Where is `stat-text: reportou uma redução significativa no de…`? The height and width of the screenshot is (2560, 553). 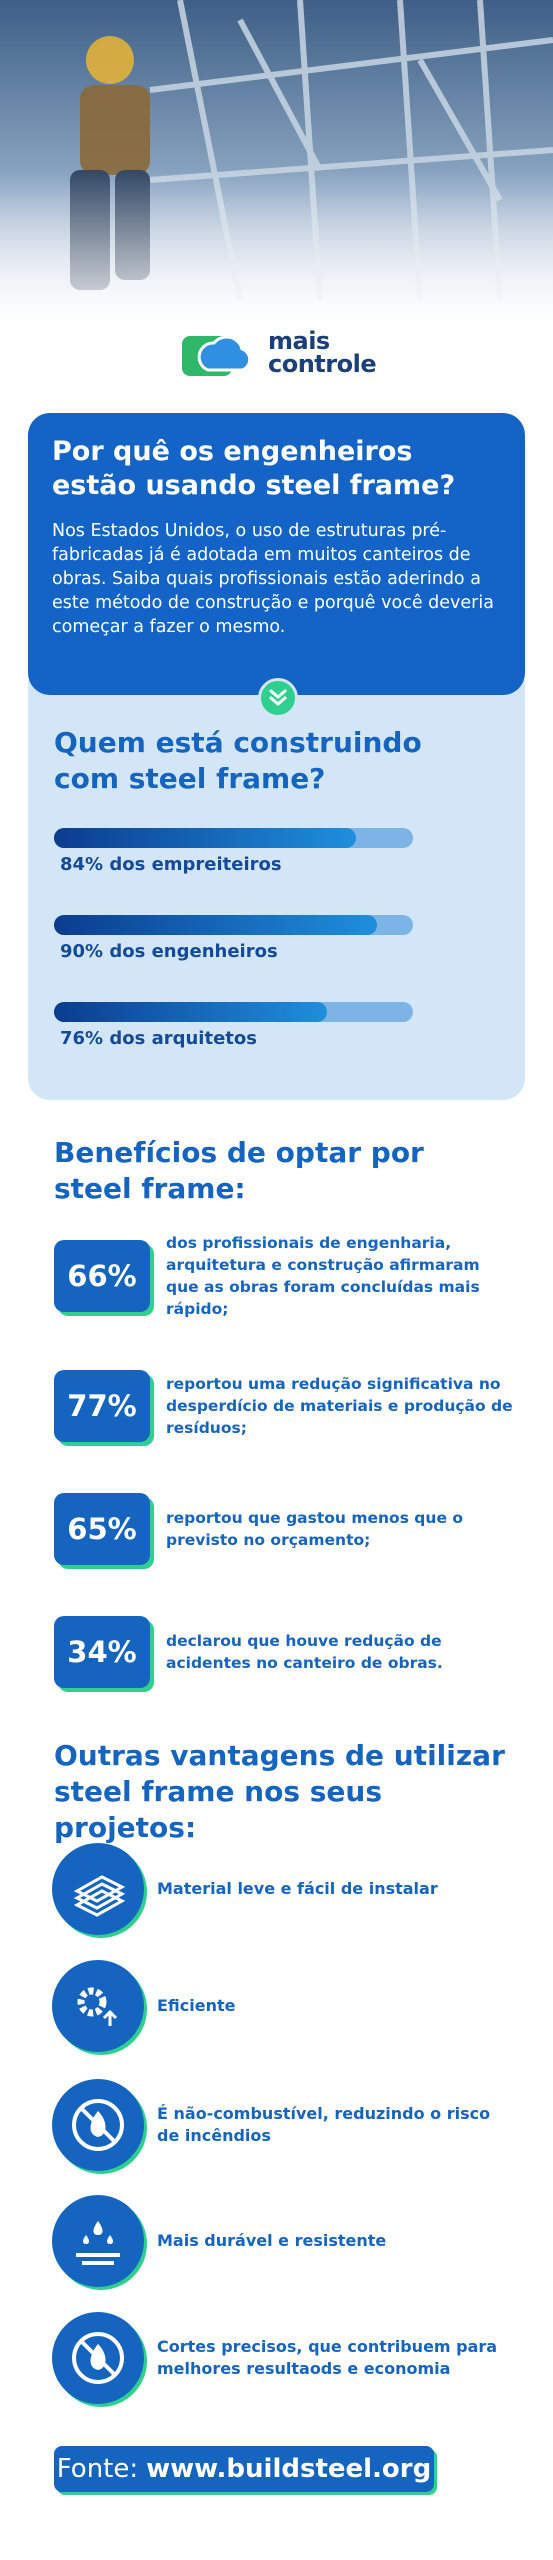 stat-text: reportou uma redução significativa no de… is located at coordinates (339, 1406).